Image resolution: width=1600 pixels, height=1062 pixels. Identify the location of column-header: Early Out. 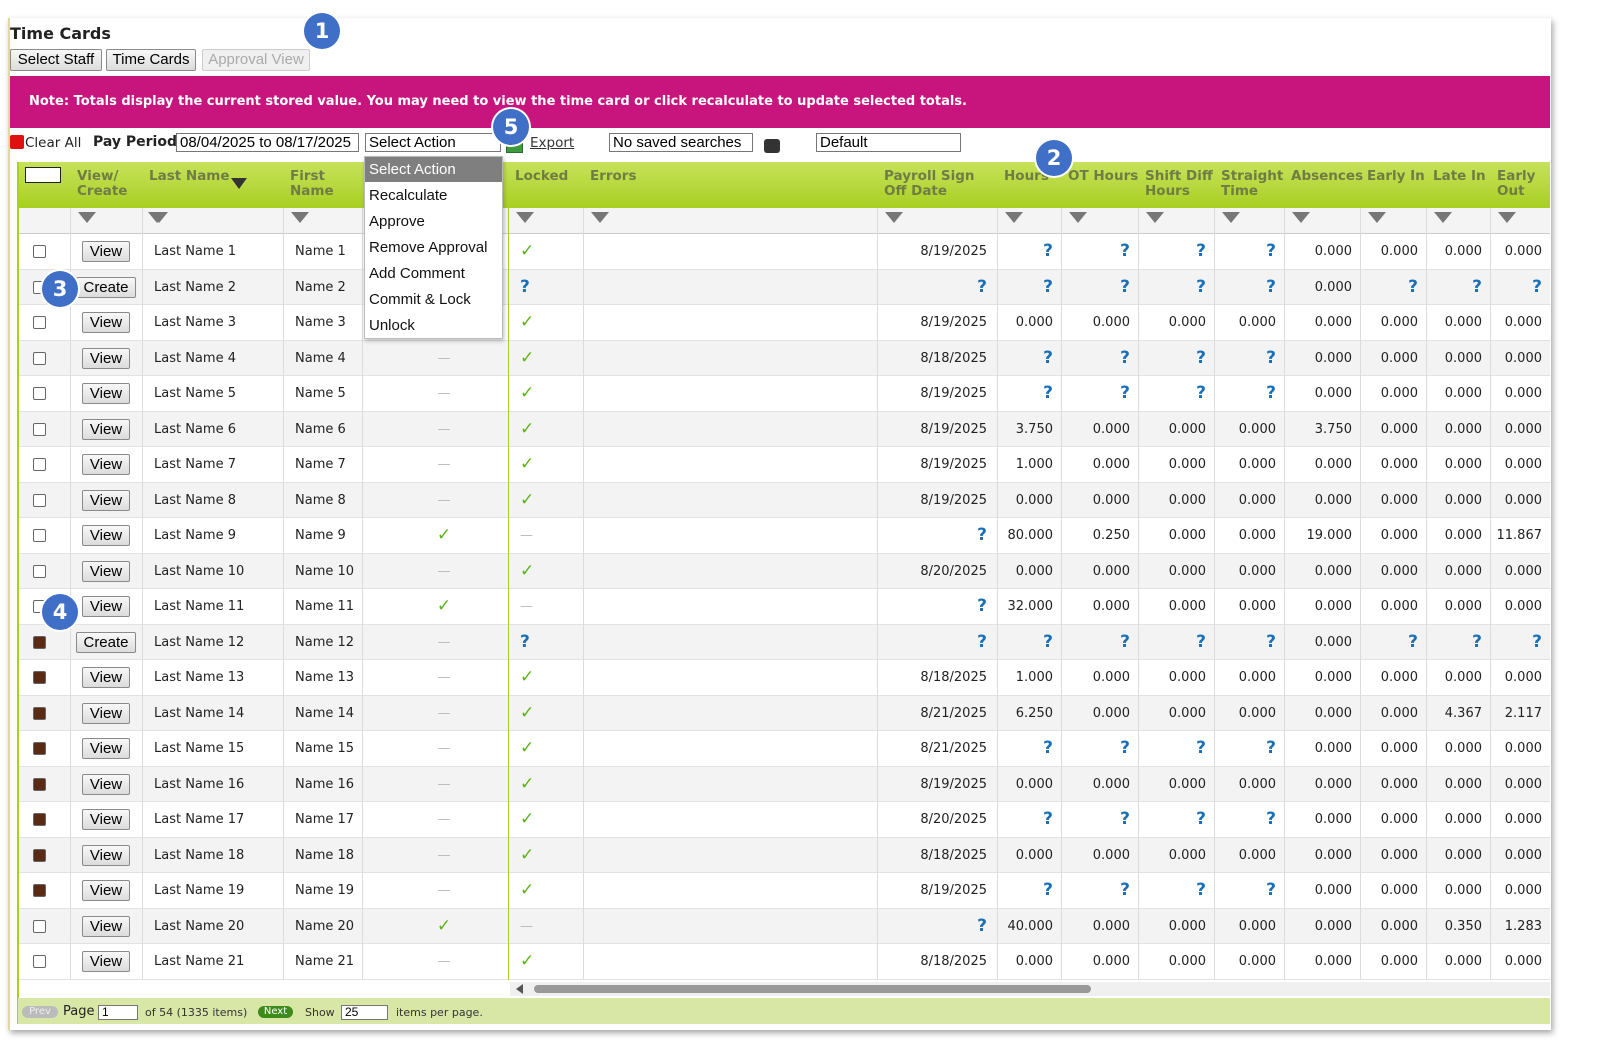
(1516, 183).